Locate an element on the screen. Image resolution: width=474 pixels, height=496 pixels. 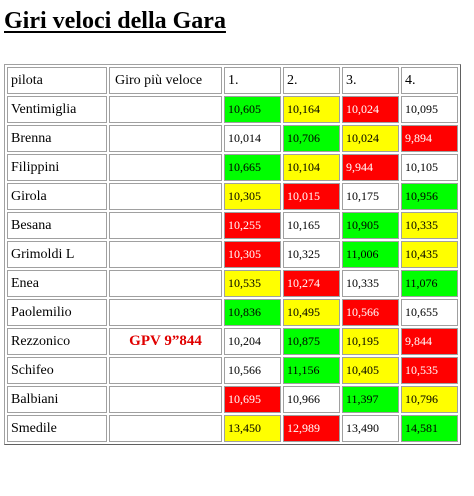
table-row: Girola 10,305 10,015 10,175 10,956 is located at coordinates (232, 196).